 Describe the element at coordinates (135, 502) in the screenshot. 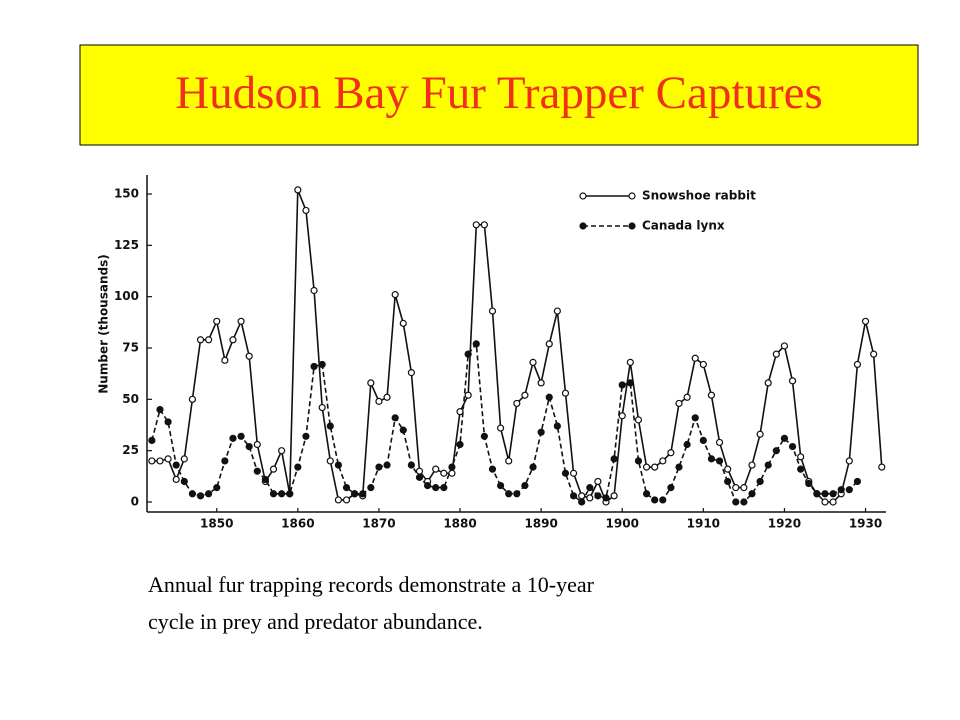

I see `y-tick-label: 0` at that location.